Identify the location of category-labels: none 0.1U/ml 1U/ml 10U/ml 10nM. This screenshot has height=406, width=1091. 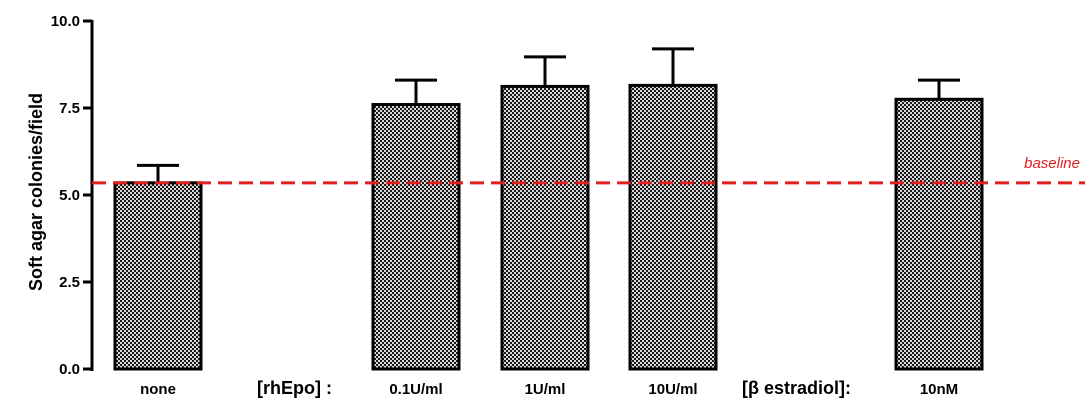
(549, 389).